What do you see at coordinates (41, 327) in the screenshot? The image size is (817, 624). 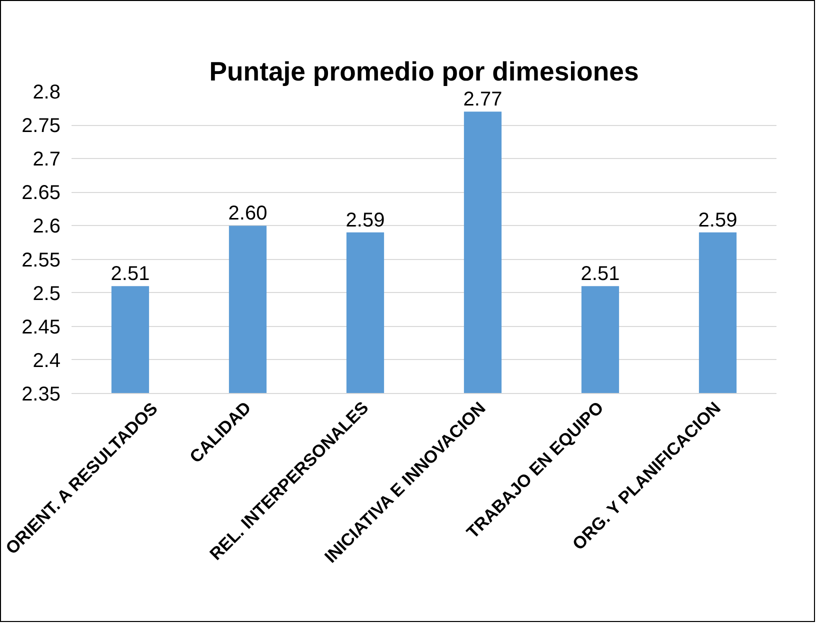 I see `y-tick-label: 2.45` at bounding box center [41, 327].